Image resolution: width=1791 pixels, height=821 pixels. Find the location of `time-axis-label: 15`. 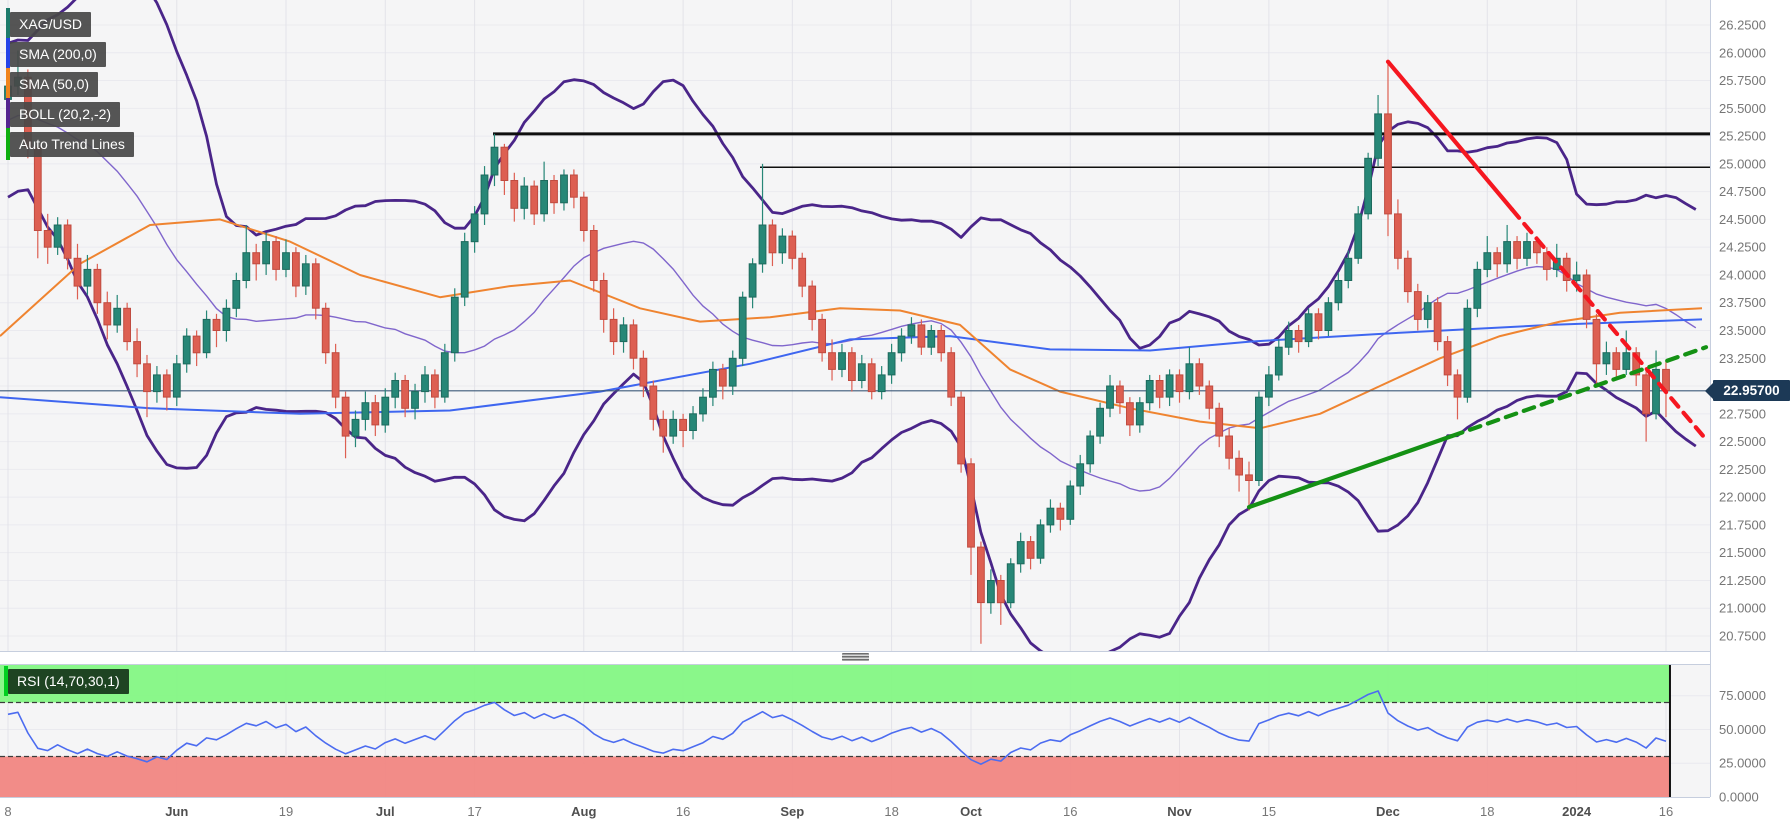

time-axis-label: 15 is located at coordinates (1269, 811).